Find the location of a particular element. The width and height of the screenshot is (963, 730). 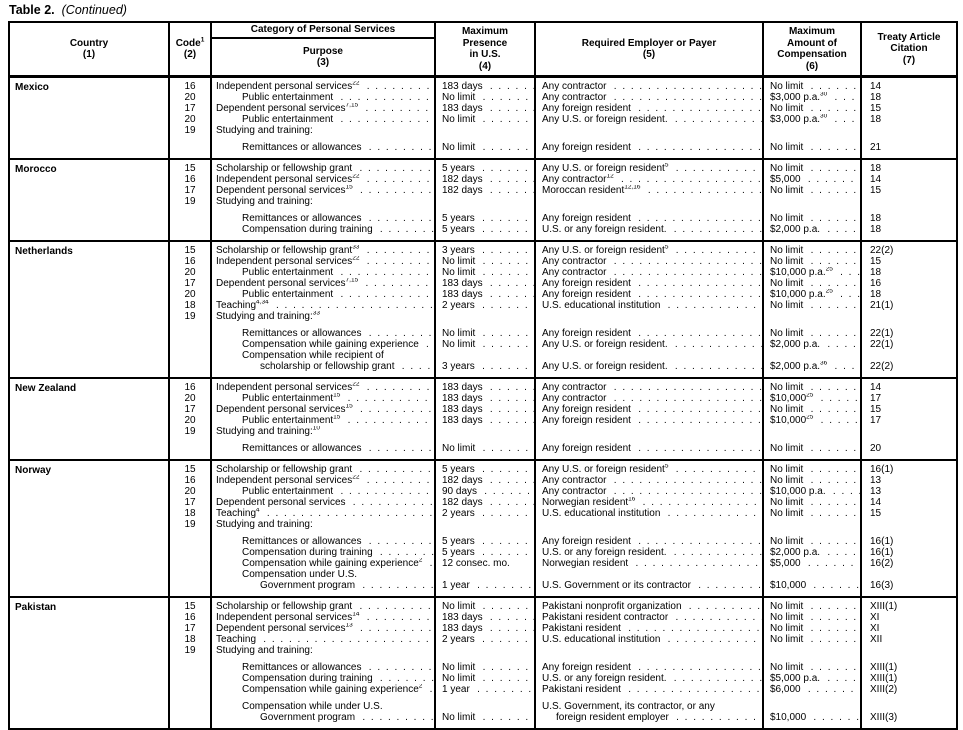

footnote-ref: 2 is located at coordinates (420, 561).